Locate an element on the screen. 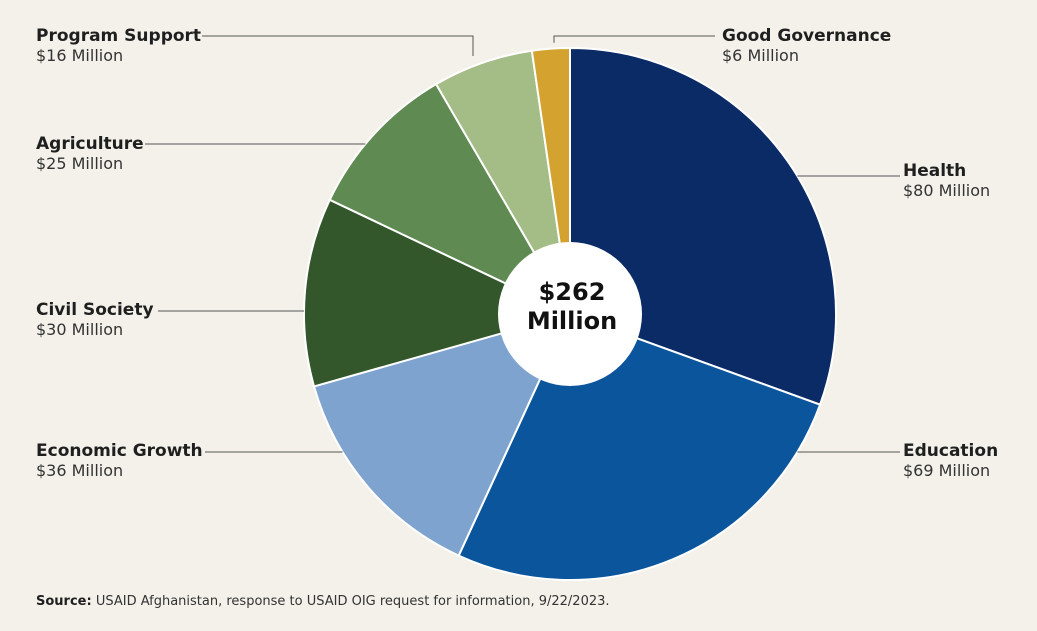  slice-label-good-governance: Good Governance $6 Million is located at coordinates (806, 46).